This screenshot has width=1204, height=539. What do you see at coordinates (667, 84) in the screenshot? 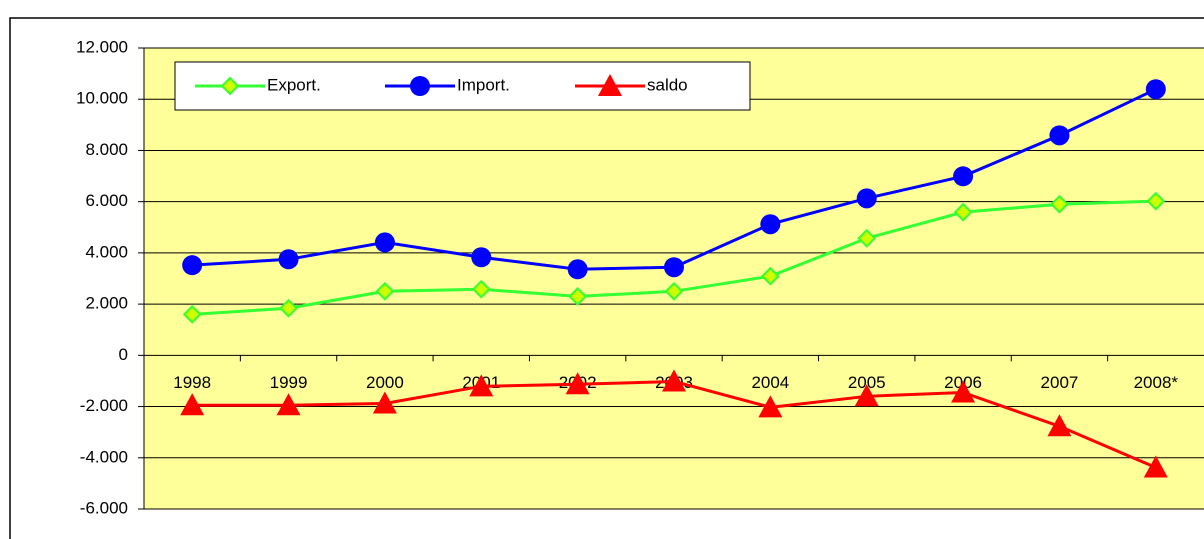
I see `legend-label: saldo` at bounding box center [667, 84].